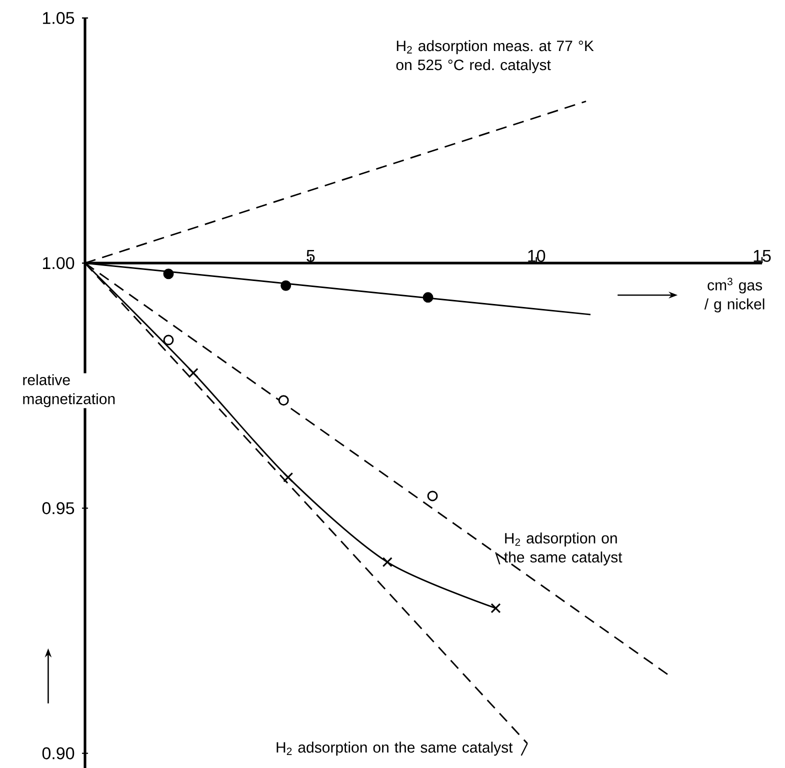 This screenshot has height=768, width=785. Describe the element at coordinates (310, 256) in the screenshot. I see `x-tick-label: 5` at that location.